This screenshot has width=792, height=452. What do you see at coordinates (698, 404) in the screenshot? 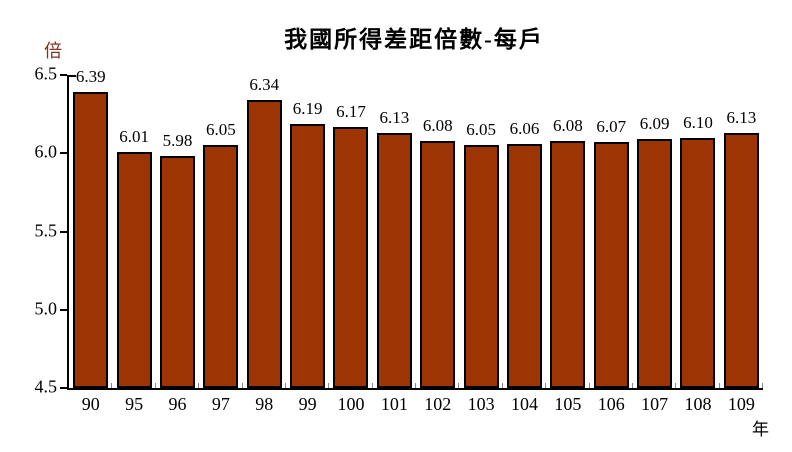
I see `x-axis-category-label: 108` at bounding box center [698, 404].